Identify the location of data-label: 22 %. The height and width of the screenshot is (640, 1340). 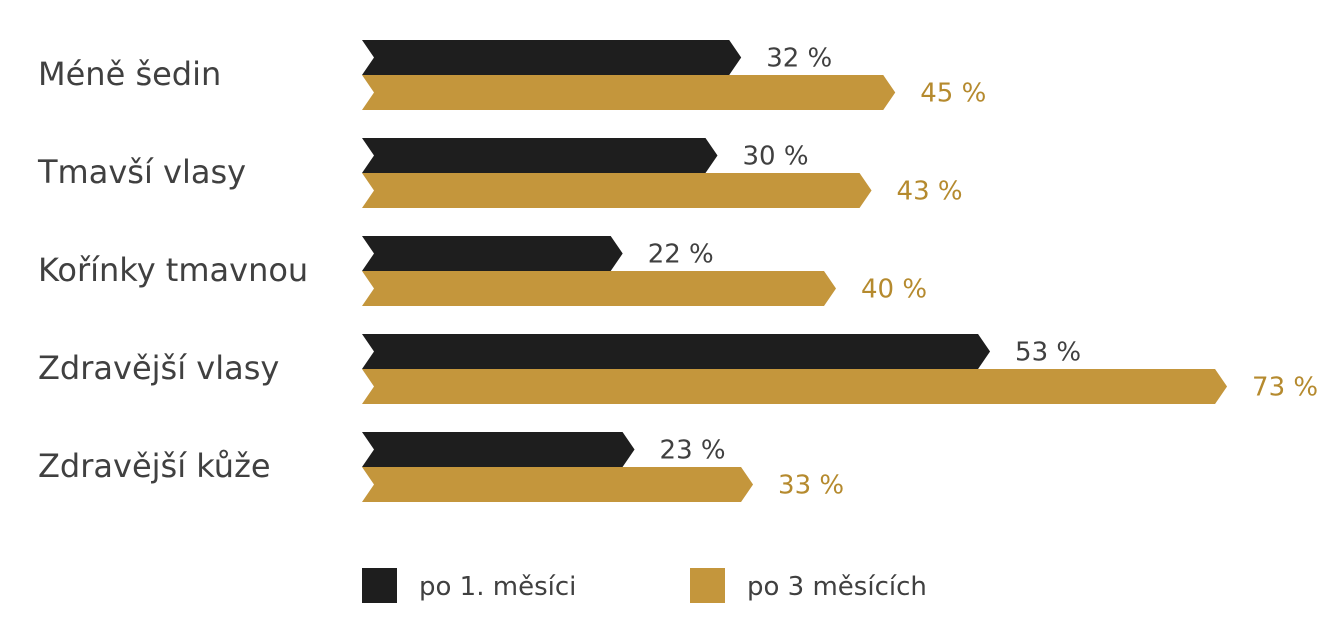
(681, 255).